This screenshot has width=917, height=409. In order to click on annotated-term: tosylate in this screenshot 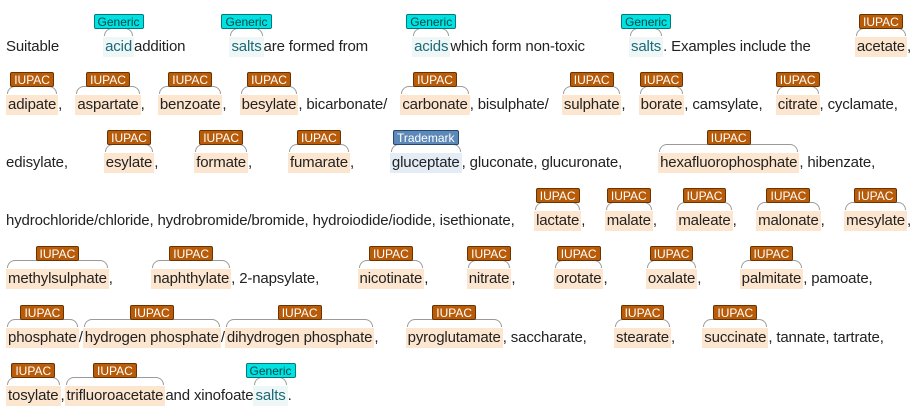, I will do `click(33, 396)`.